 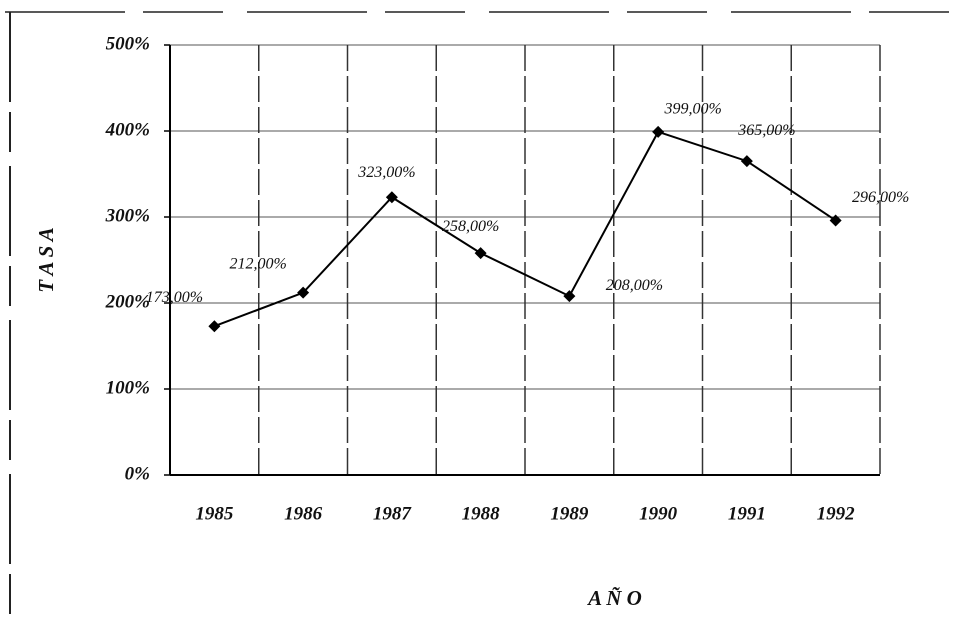 What do you see at coordinates (128, 43) in the screenshot?
I see `y-tick-label: 500%` at bounding box center [128, 43].